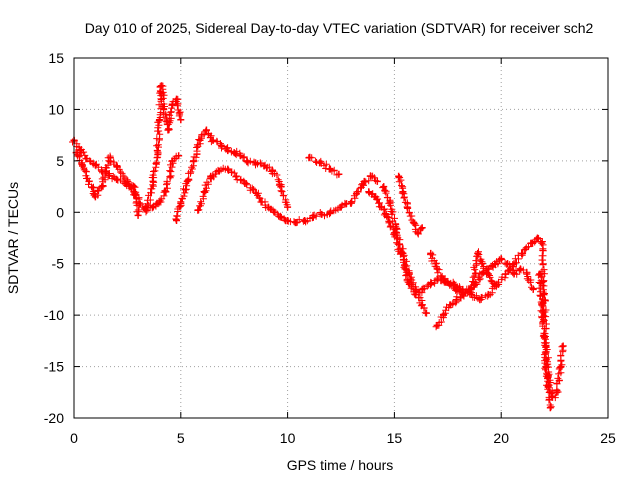 The height and width of the screenshot is (480, 640). Describe the element at coordinates (54, 418) in the screenshot. I see `y-tick-label: -20` at that location.